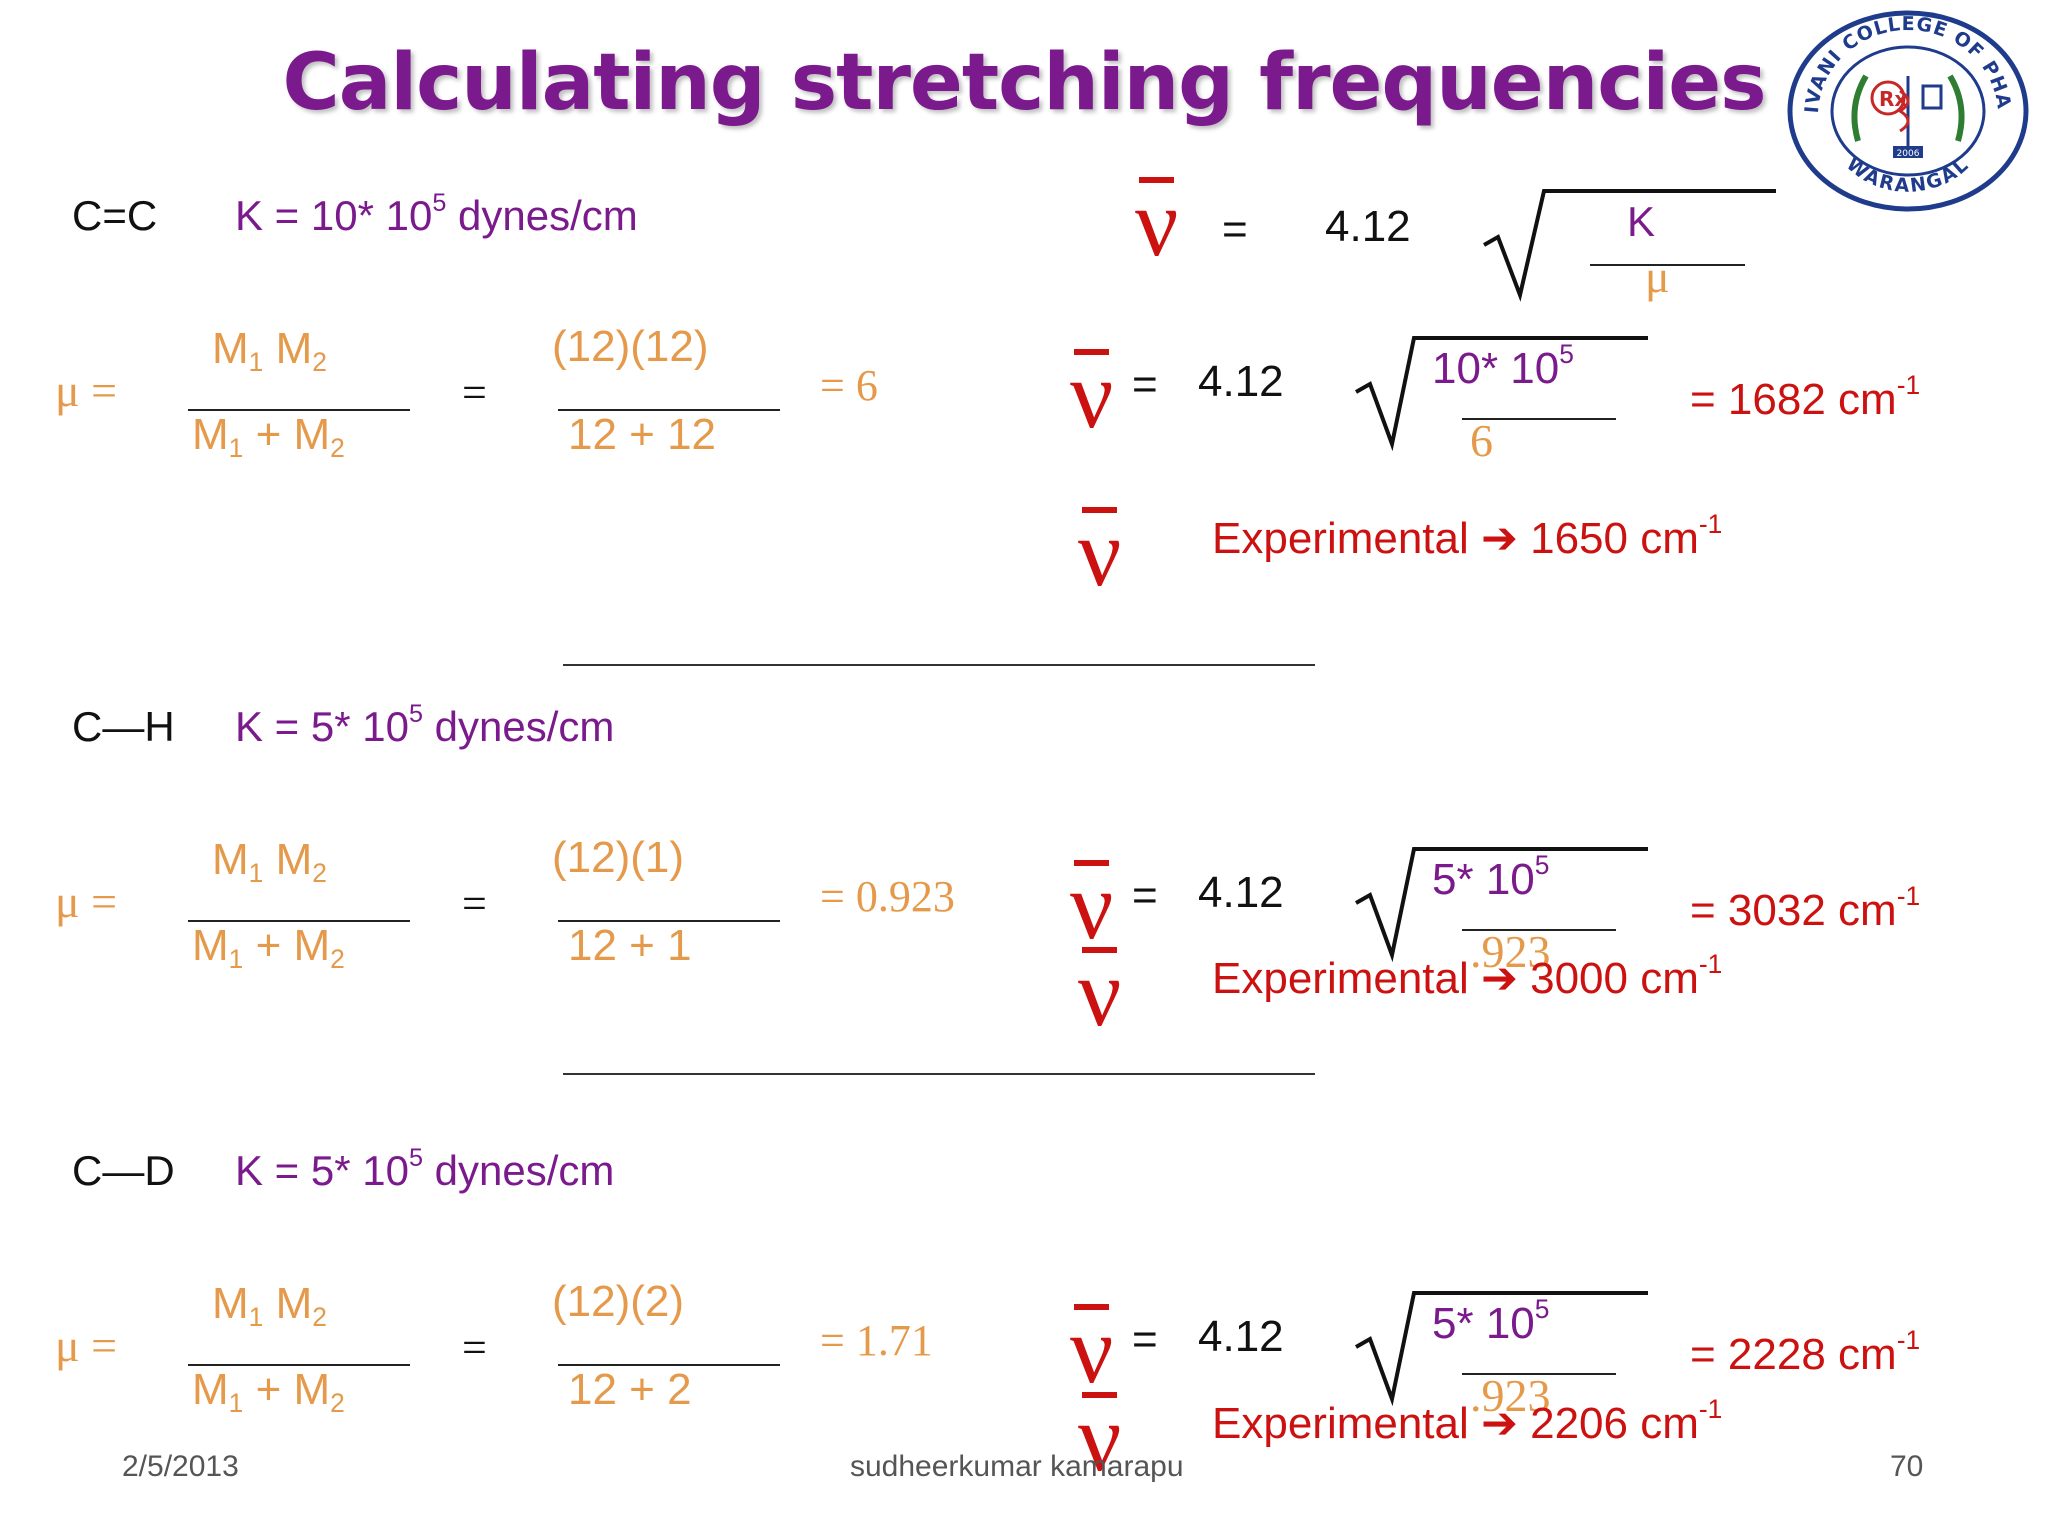  Describe the element at coordinates (887, 896) in the screenshot. I see `mu-result: = 0.923` at that location.